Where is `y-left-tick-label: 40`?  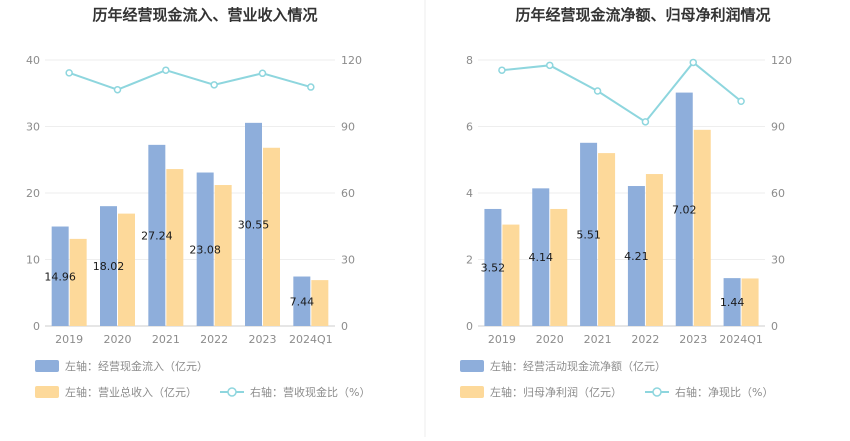 y-left-tick-label: 40 is located at coordinates (33, 60).